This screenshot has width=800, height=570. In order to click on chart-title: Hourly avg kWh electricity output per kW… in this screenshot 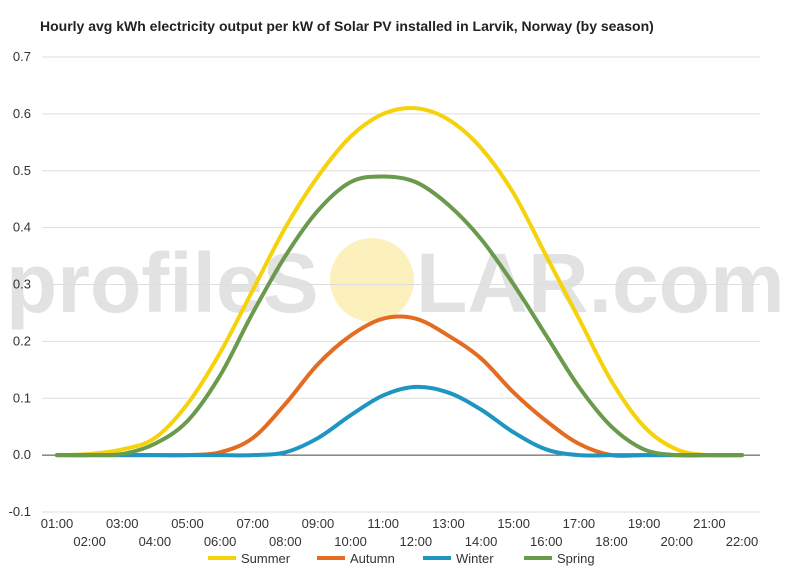, I will do `click(347, 26)`.